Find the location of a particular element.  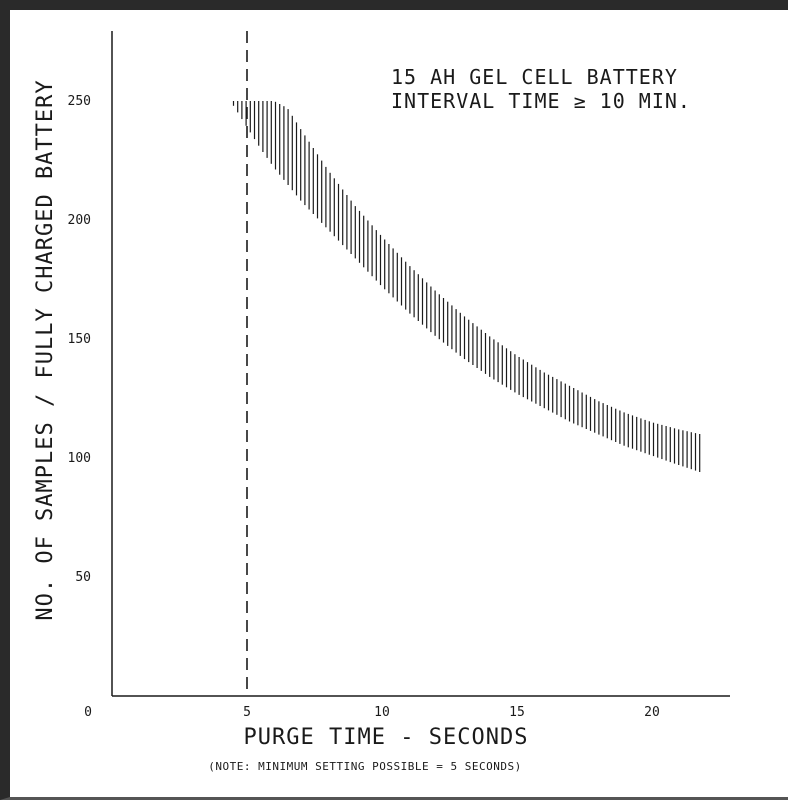

annotation-line-2: INTERVAL TIME ≥ 10 MIN. is located at coordinates (541, 101).